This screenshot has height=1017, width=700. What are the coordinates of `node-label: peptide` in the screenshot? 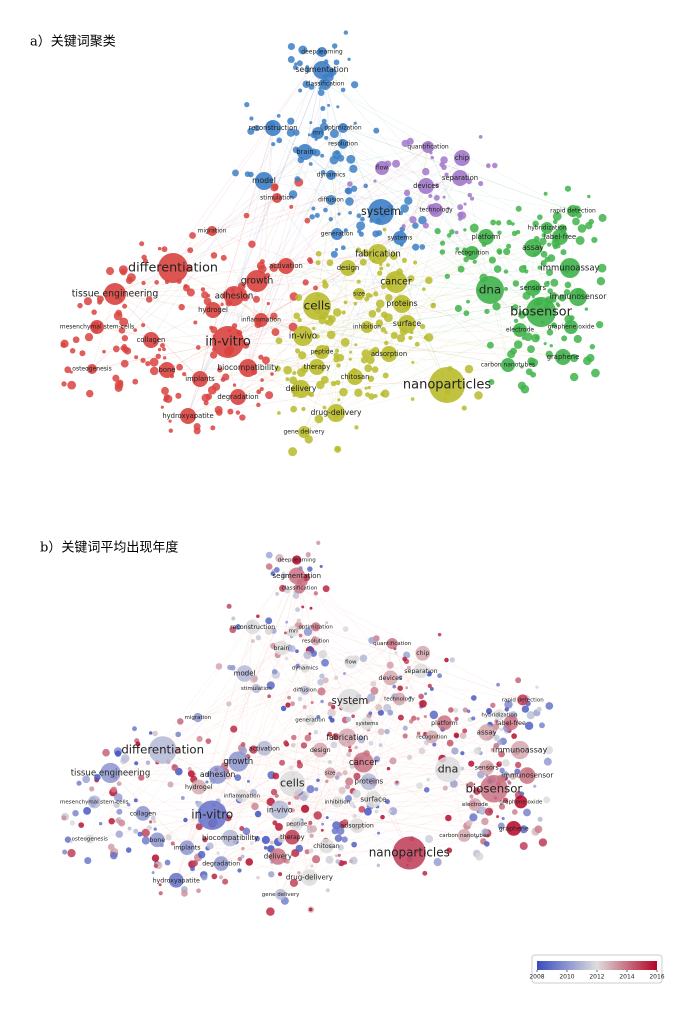 It's located at (322, 352).